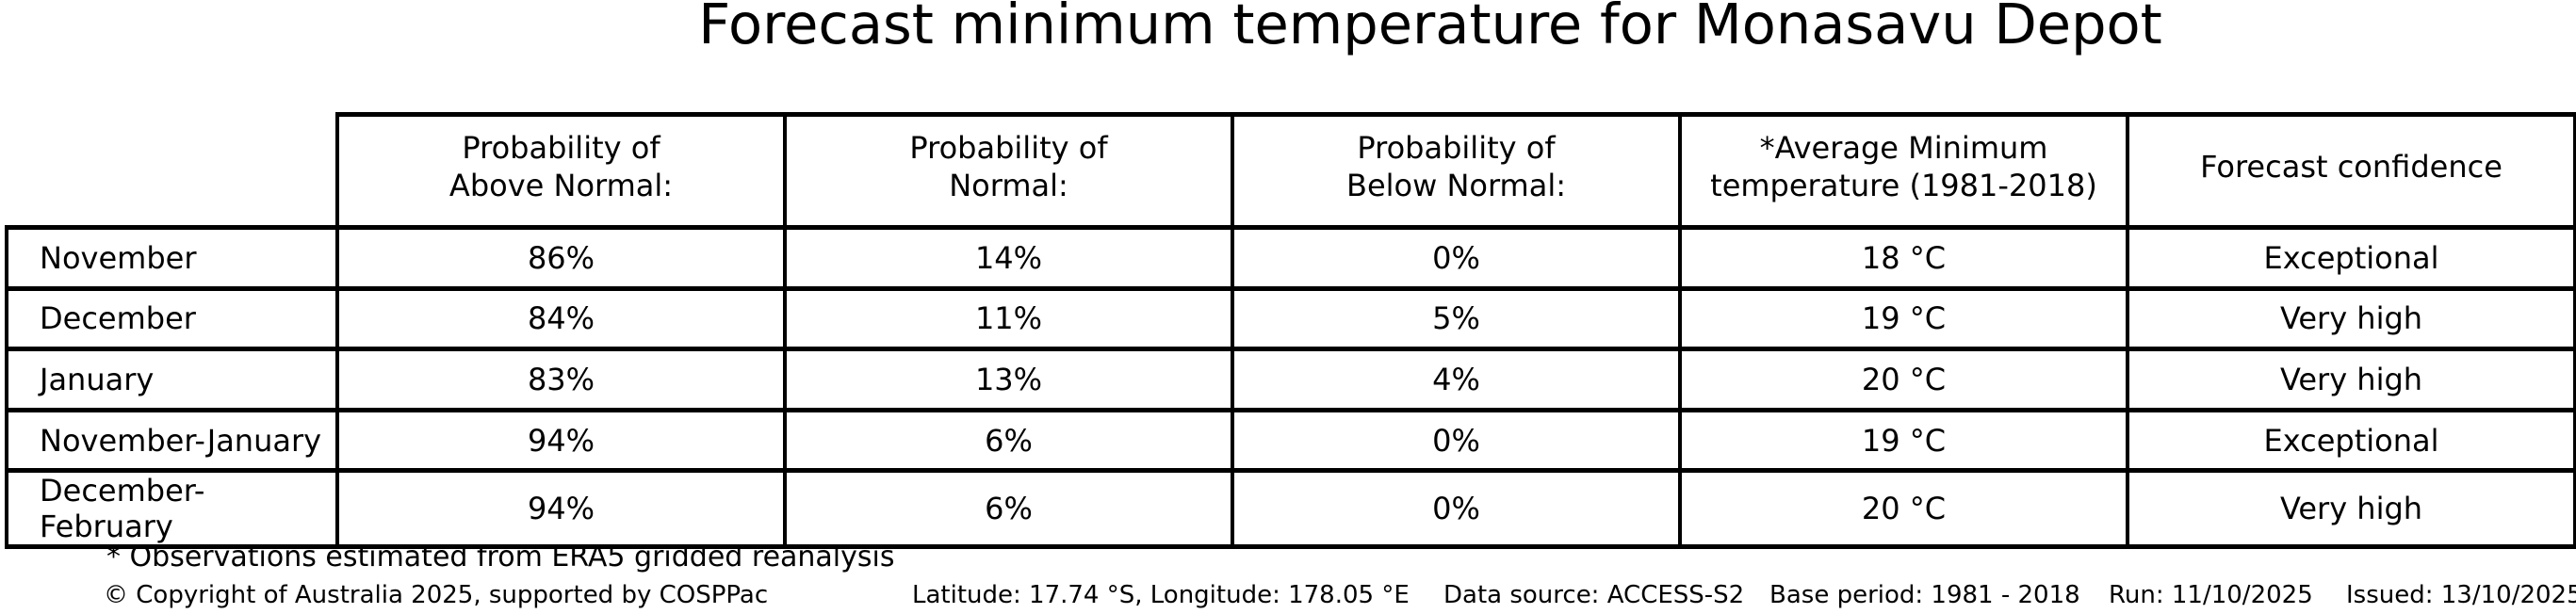 The width and height of the screenshot is (2576, 614). I want to click on base-period-text: Base period: 1981 - 2018, so click(1924, 595).